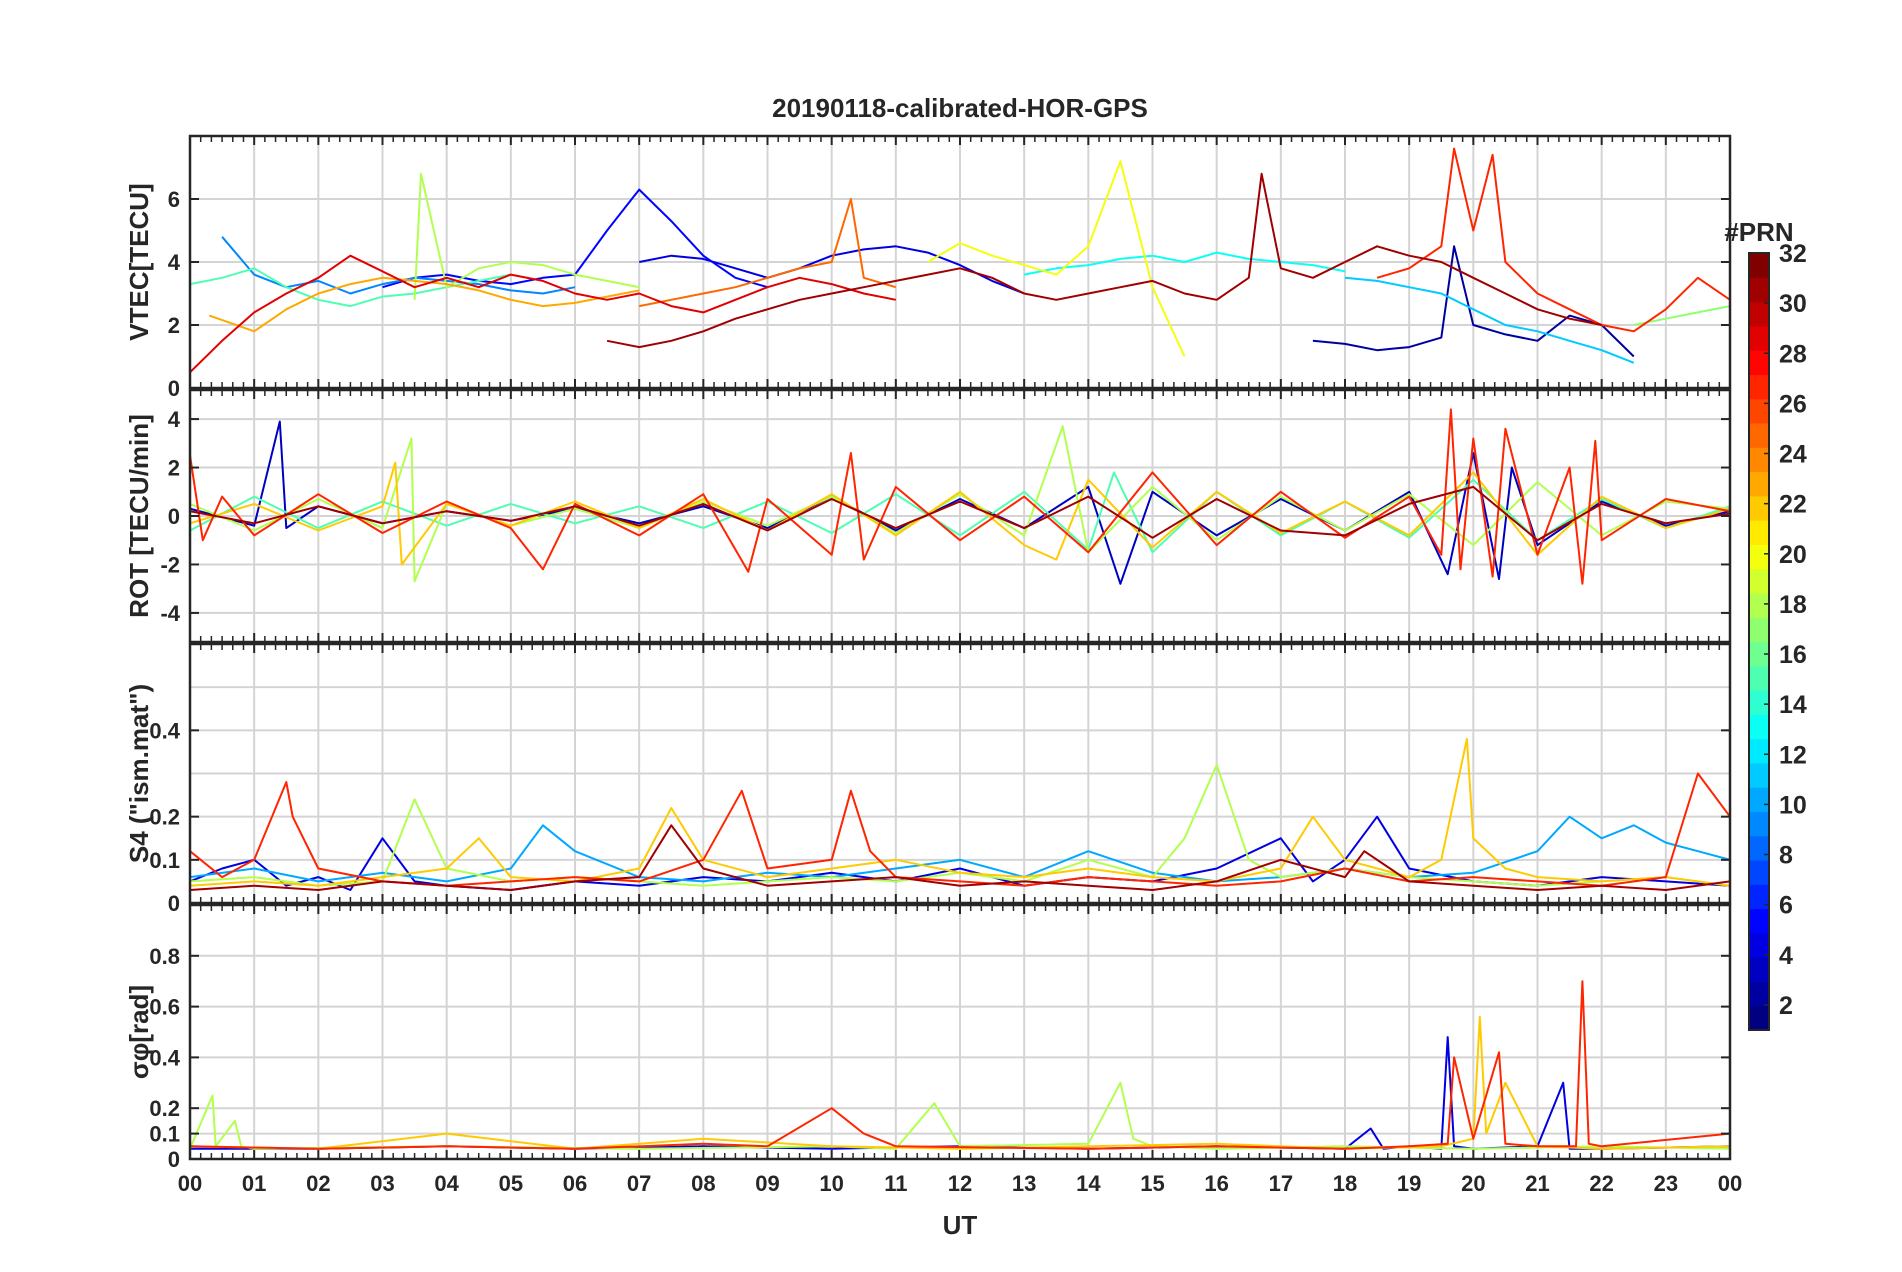  Describe the element at coordinates (1345, 1183) in the screenshot. I see `x-tick-label: 18` at that location.